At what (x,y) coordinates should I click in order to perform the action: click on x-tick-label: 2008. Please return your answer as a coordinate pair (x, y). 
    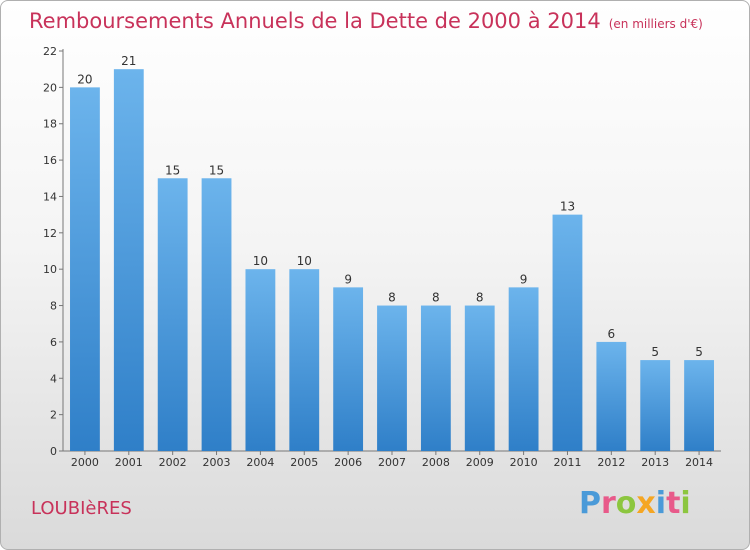
    Looking at the image, I should click on (436, 462).